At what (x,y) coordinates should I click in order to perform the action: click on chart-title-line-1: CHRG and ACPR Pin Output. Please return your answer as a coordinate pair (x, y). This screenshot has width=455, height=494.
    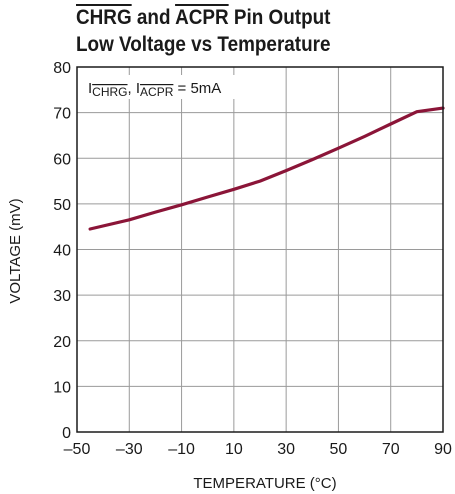
    Looking at the image, I should click on (246, 17).